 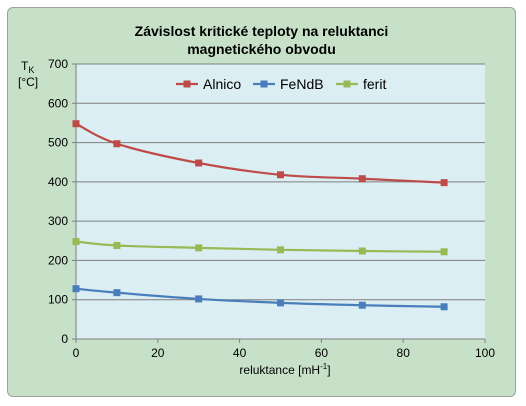 What do you see at coordinates (222, 84) in the screenshot?
I see `legend-label: Alnico` at bounding box center [222, 84].